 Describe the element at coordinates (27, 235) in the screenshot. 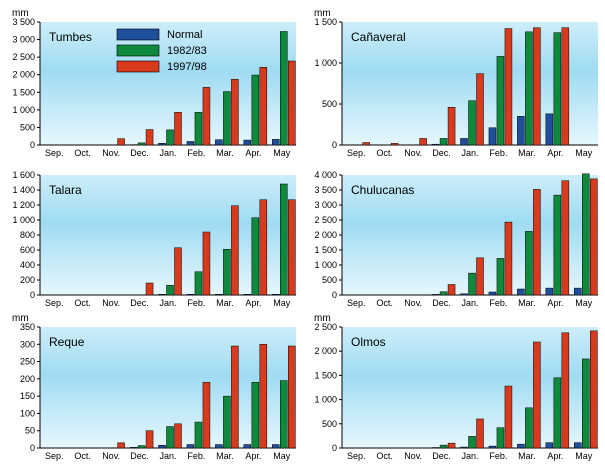

I see `y-tick-label: 800` at that location.